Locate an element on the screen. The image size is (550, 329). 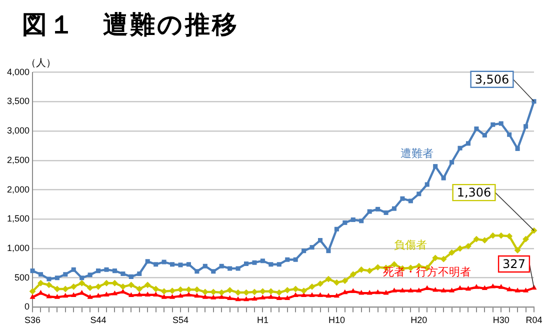
y-tick-label: 2,500 is located at coordinates (18, 159).